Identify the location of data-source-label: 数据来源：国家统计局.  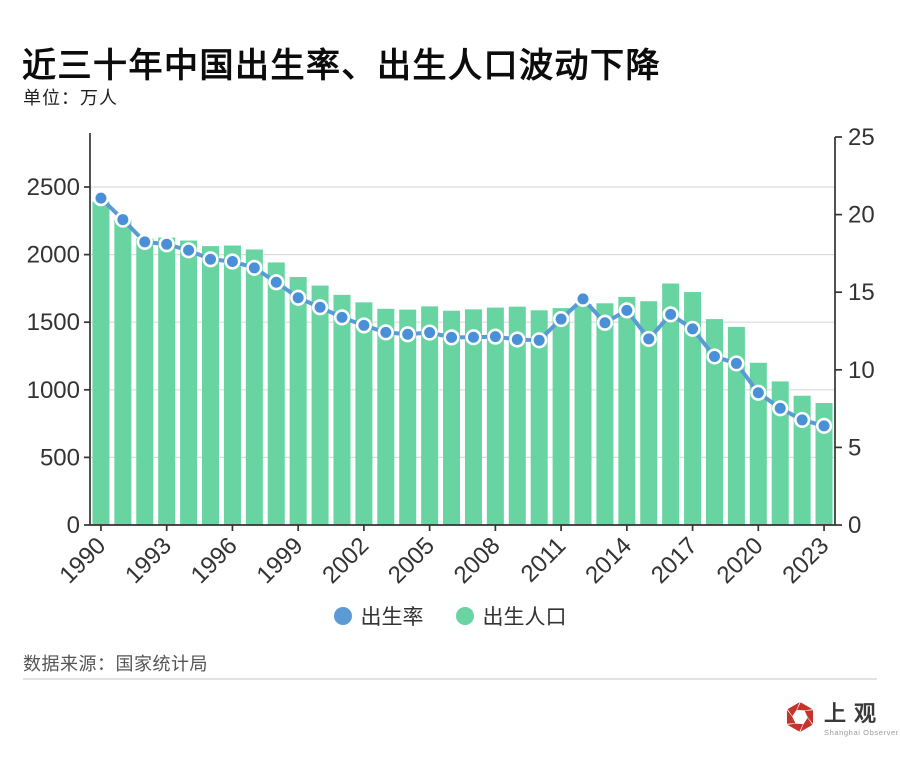
(115, 664).